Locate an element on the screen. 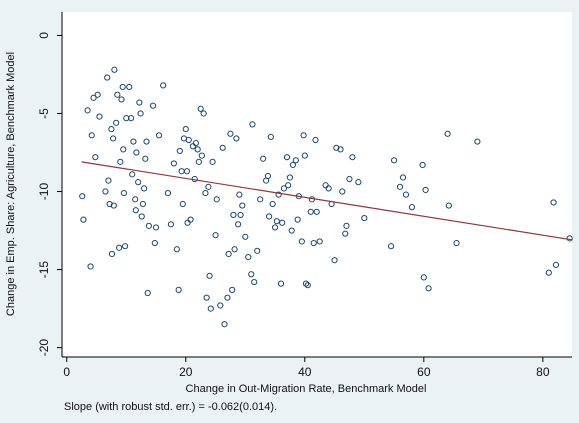  x-tick-label: 60 is located at coordinates (424, 372).